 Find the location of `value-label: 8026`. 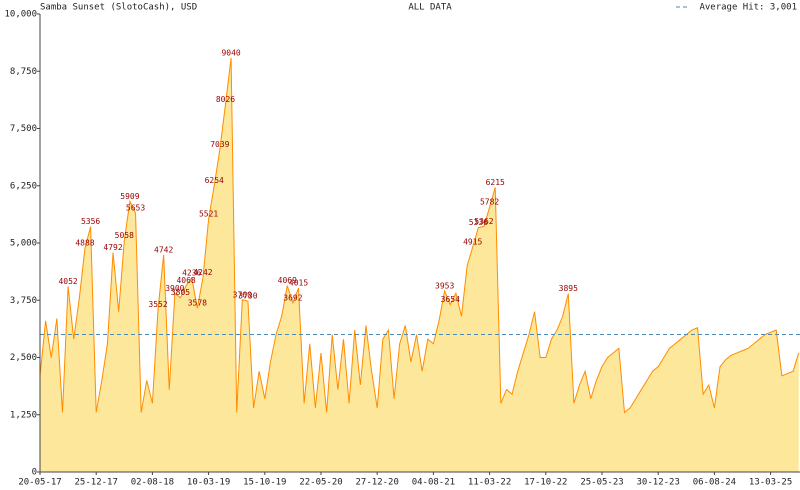

value-label: 8026 is located at coordinates (225, 99).